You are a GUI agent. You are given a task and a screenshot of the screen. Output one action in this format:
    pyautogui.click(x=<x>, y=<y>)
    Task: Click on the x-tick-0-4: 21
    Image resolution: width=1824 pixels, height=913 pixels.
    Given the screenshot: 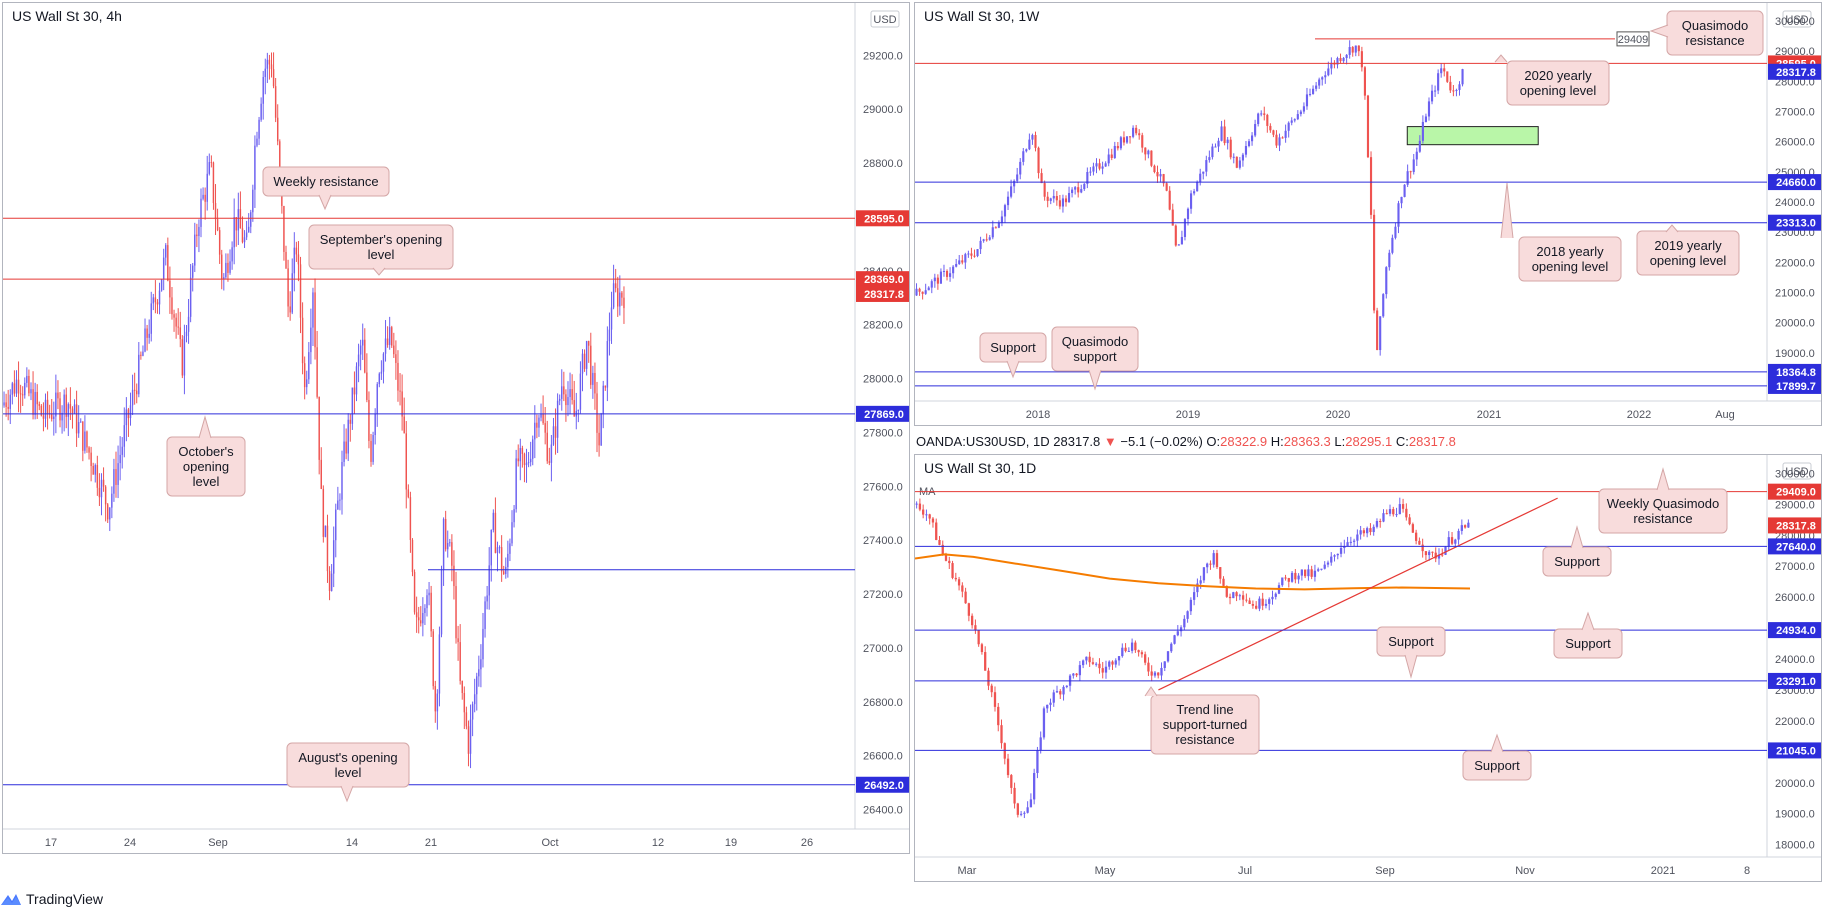 What is the action you would take?
    pyautogui.click(x=431, y=843)
    